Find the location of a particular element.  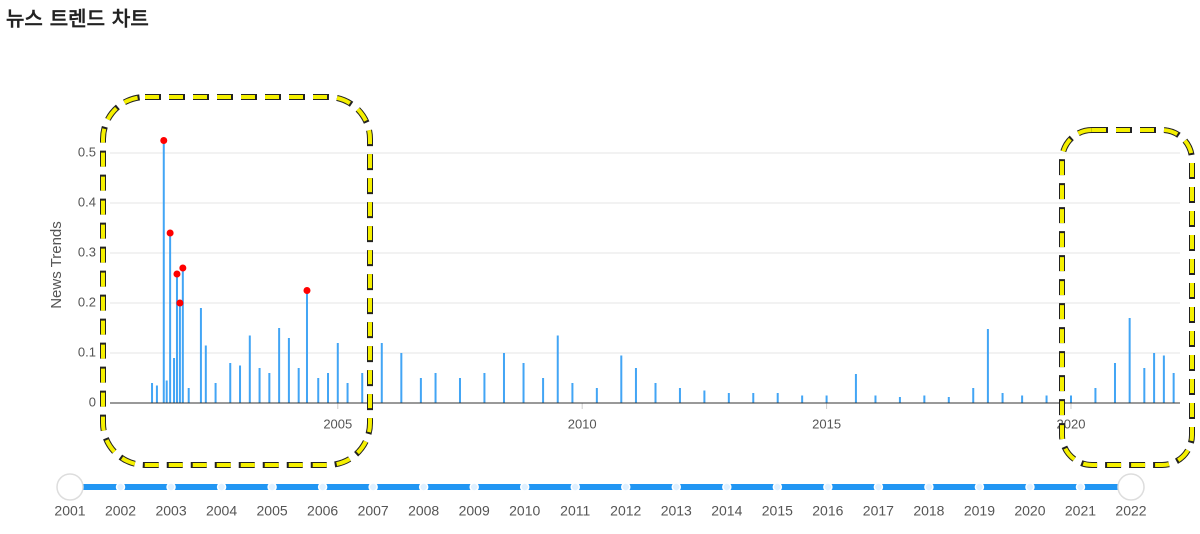

slider-label: 2013 is located at coordinates (676, 511).